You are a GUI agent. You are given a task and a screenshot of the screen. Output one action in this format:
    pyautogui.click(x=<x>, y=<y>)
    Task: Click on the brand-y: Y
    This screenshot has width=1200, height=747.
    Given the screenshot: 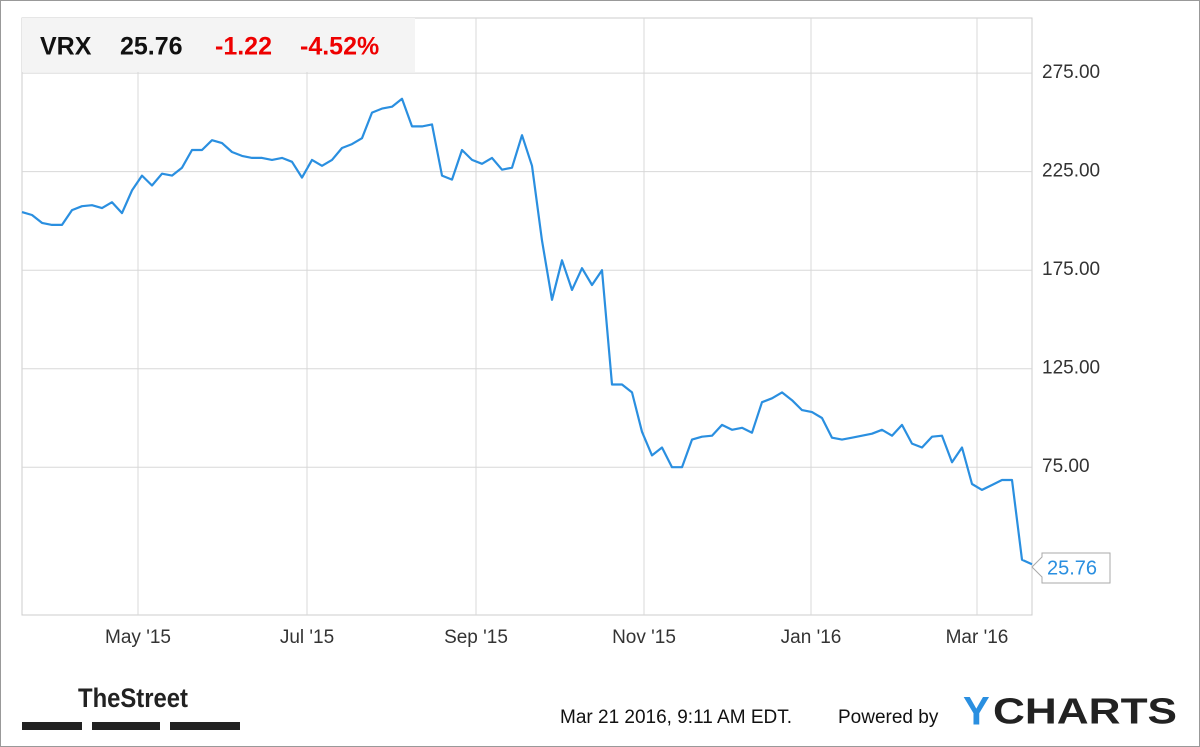 What is the action you would take?
    pyautogui.click(x=976, y=712)
    